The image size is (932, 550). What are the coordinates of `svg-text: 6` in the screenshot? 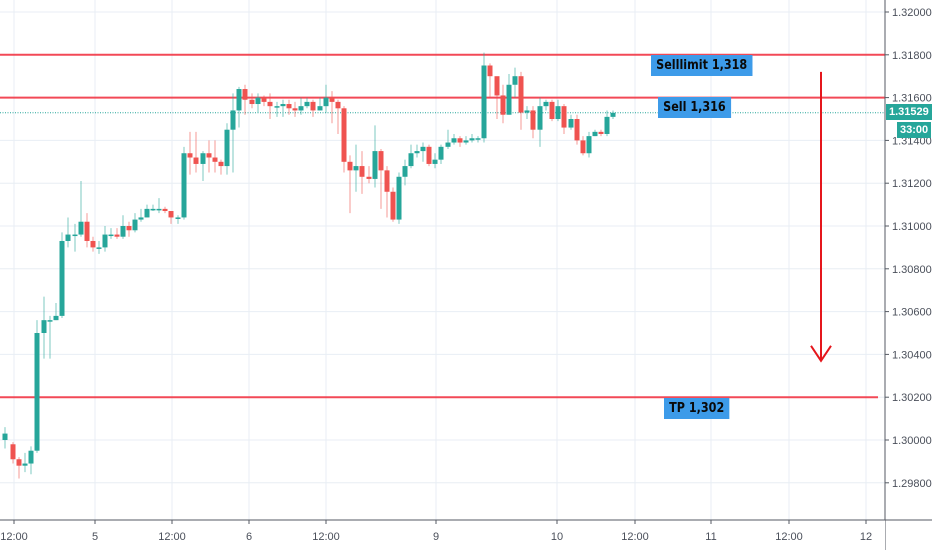 It's located at (249, 537).